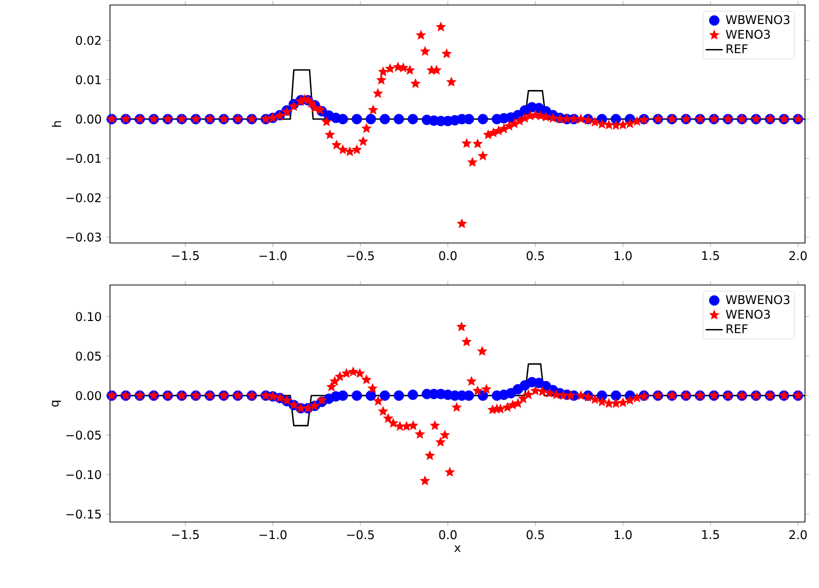  What do you see at coordinates (88, 356) in the screenshot?
I see `y-tick-label: 0.05` at bounding box center [88, 356].